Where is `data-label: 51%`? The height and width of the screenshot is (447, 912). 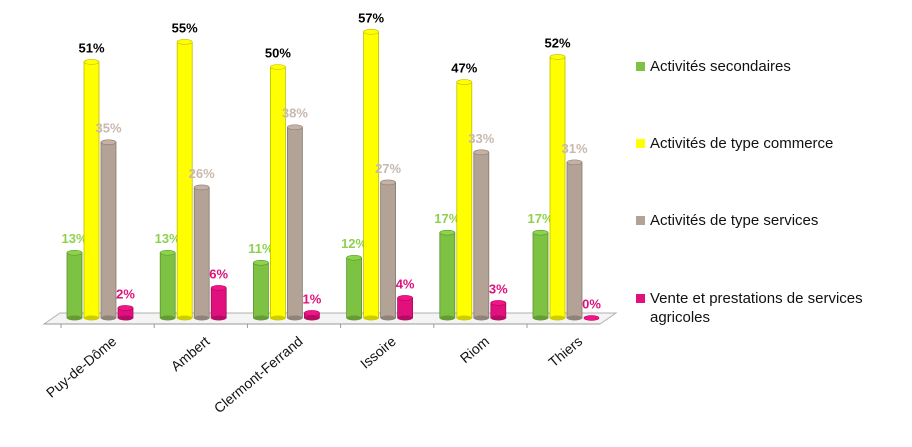
data-label: 51% is located at coordinates (91, 47).